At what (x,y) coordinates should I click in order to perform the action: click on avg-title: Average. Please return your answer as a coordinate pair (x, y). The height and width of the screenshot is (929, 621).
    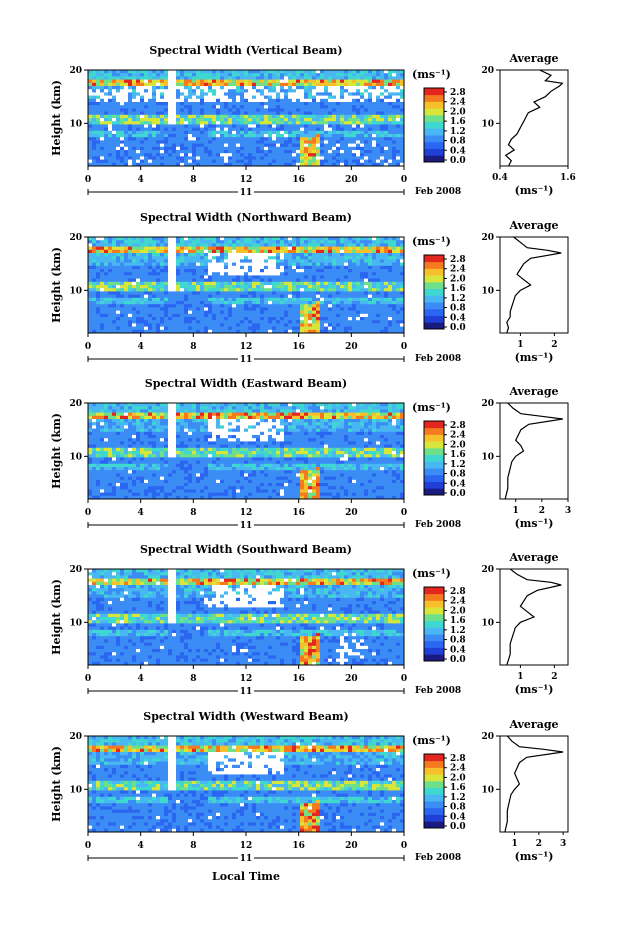
    Looking at the image, I should click on (533, 225).